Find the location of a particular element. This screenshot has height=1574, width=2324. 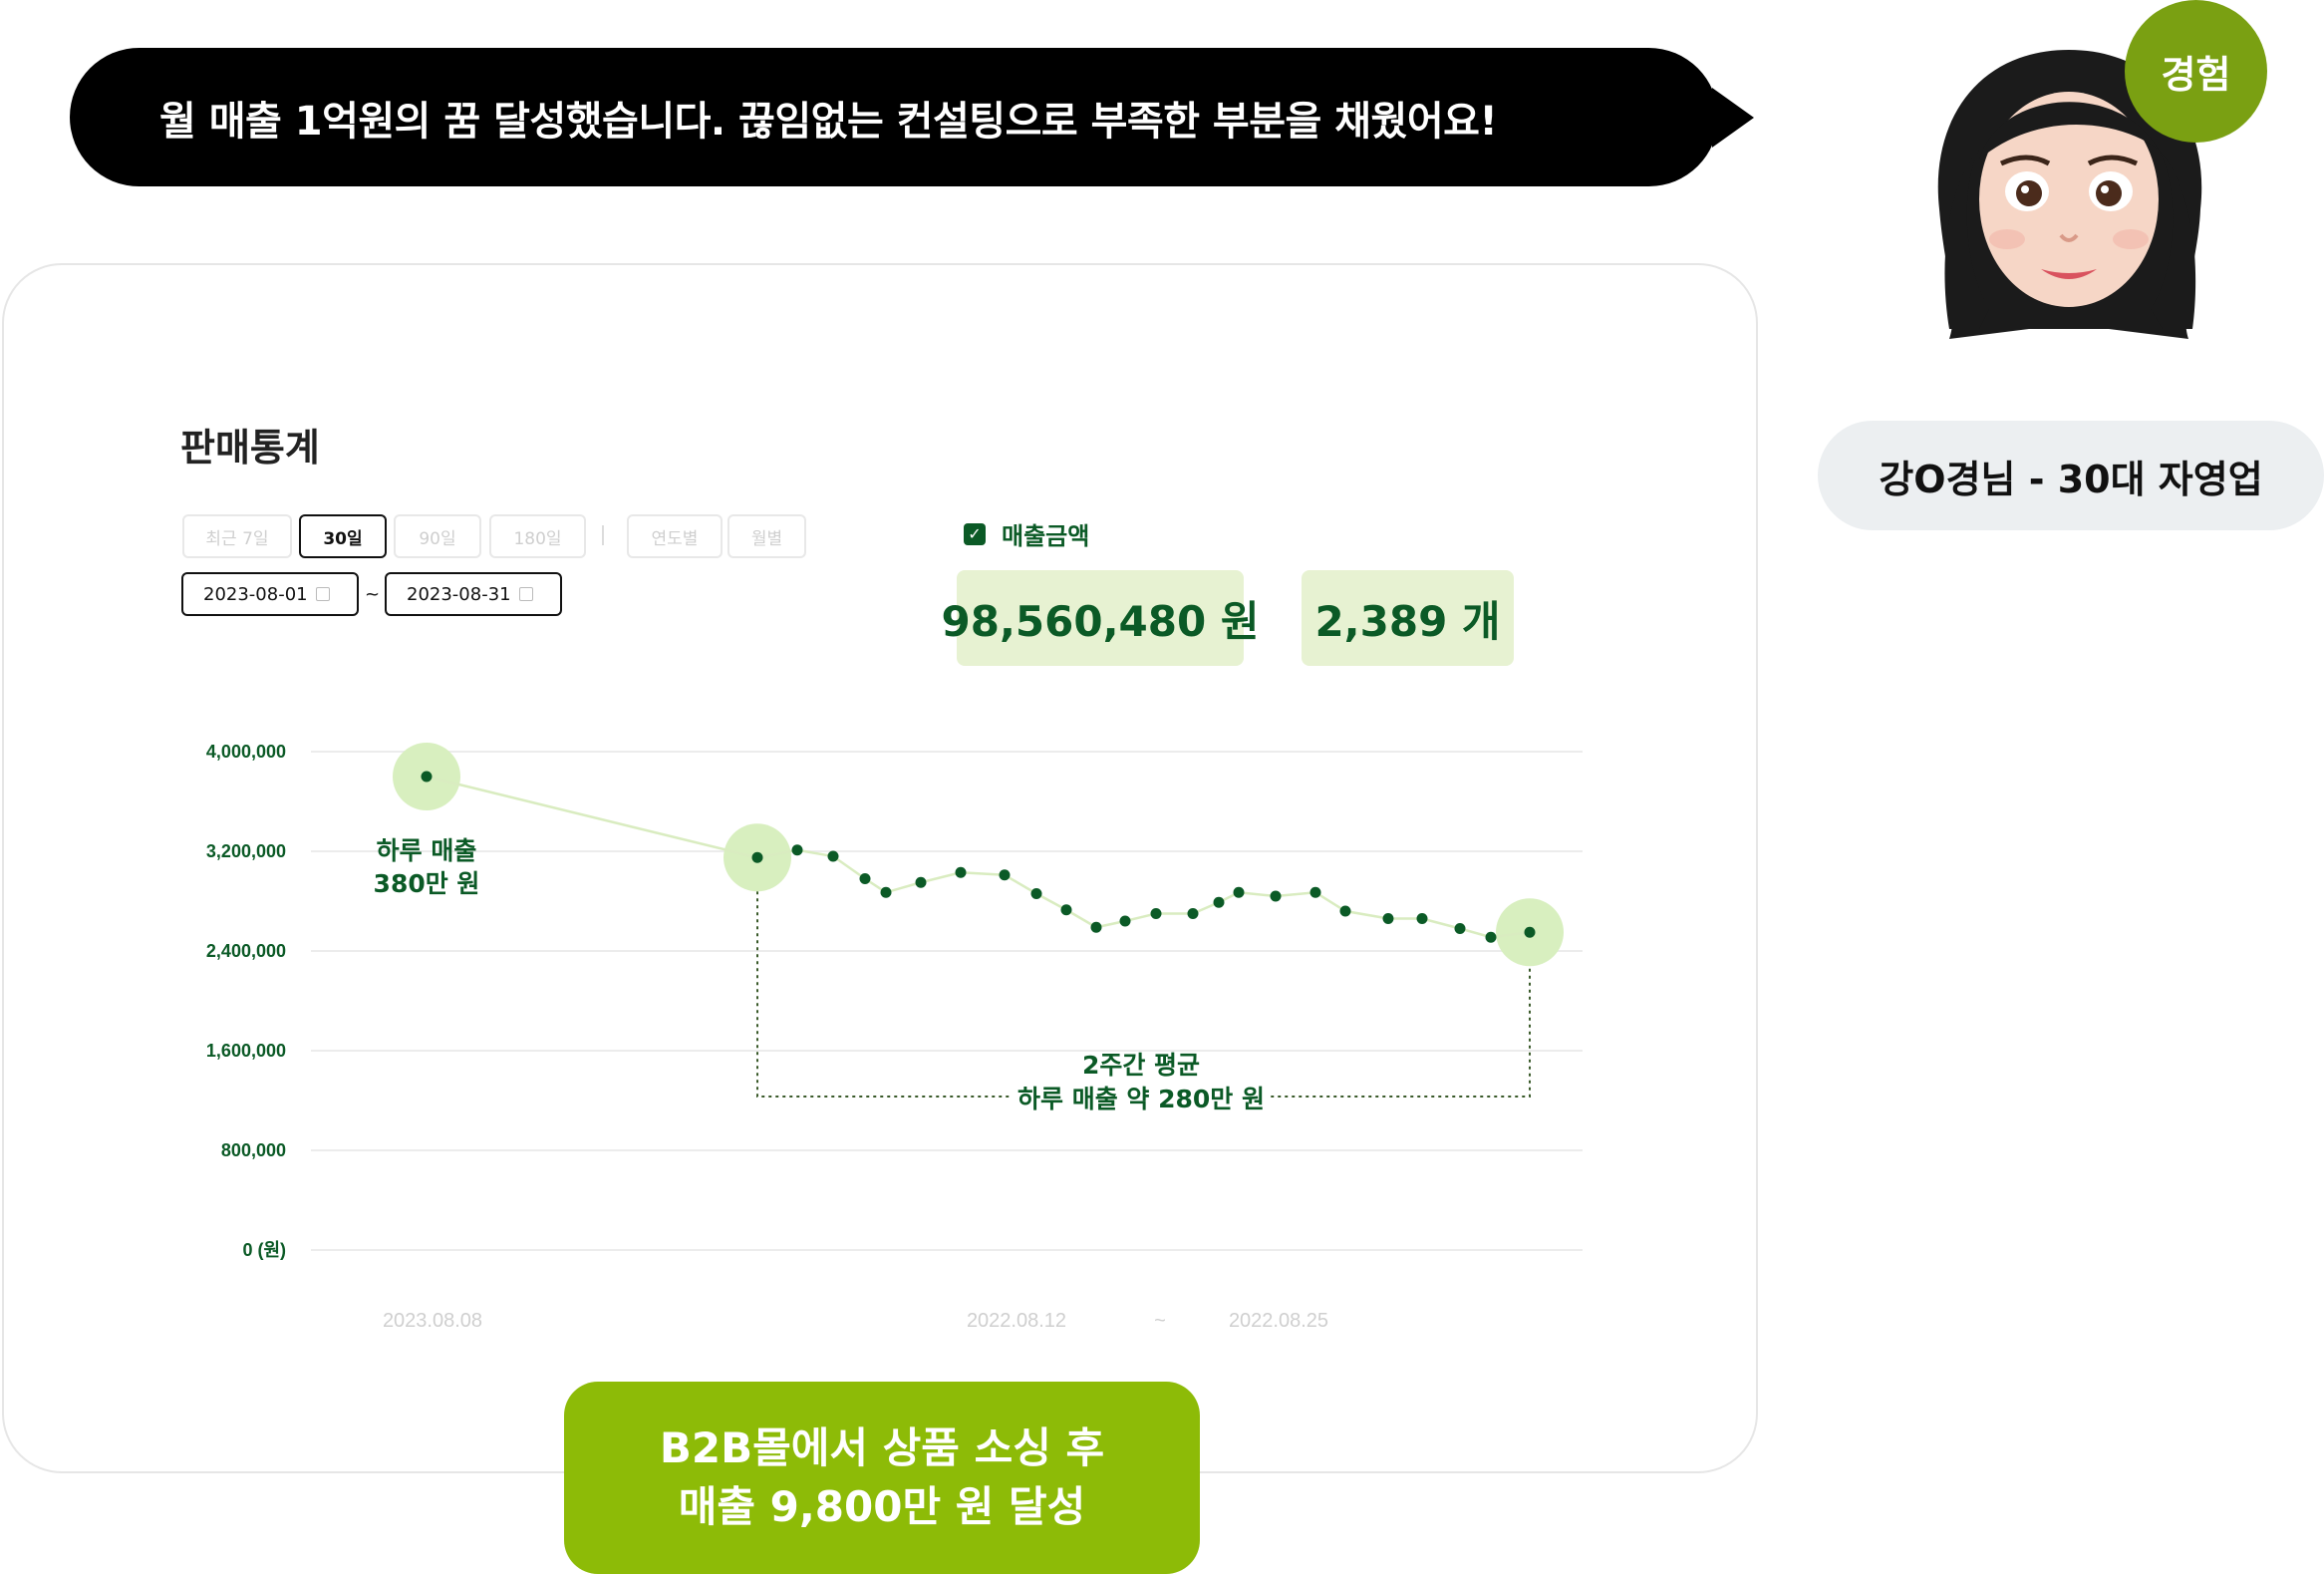

memoji-woman-avatar-icon is located at coordinates (2069, 194).